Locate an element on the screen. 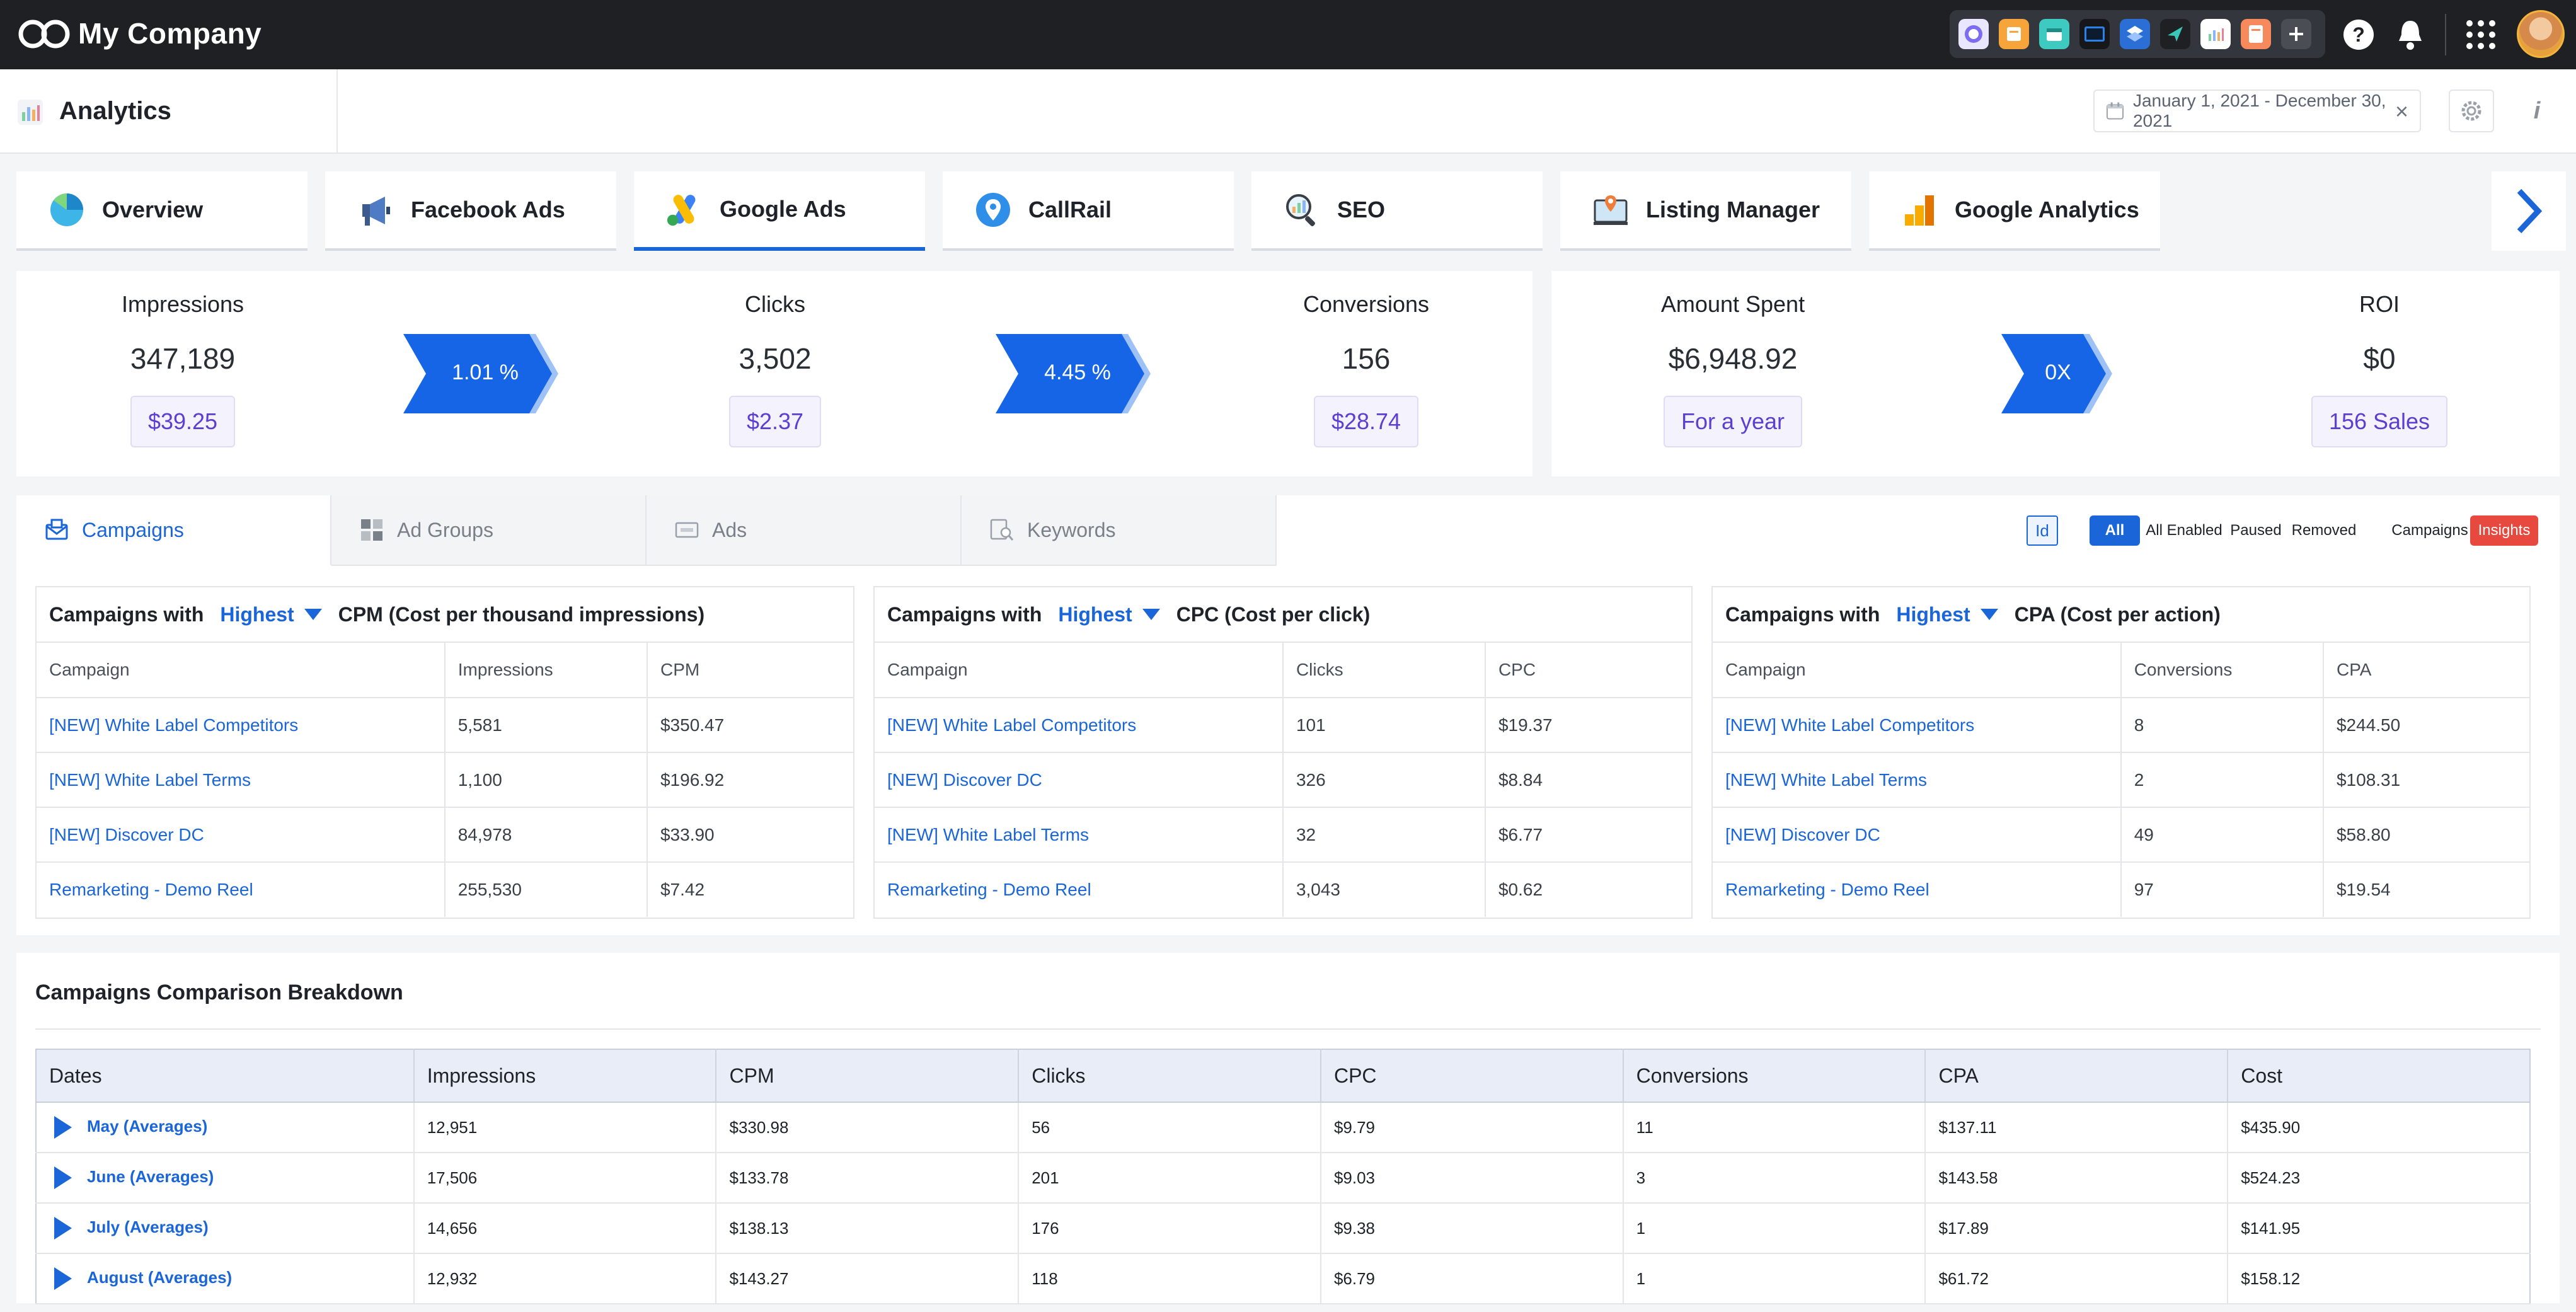  company-name: My Company is located at coordinates (170, 33).